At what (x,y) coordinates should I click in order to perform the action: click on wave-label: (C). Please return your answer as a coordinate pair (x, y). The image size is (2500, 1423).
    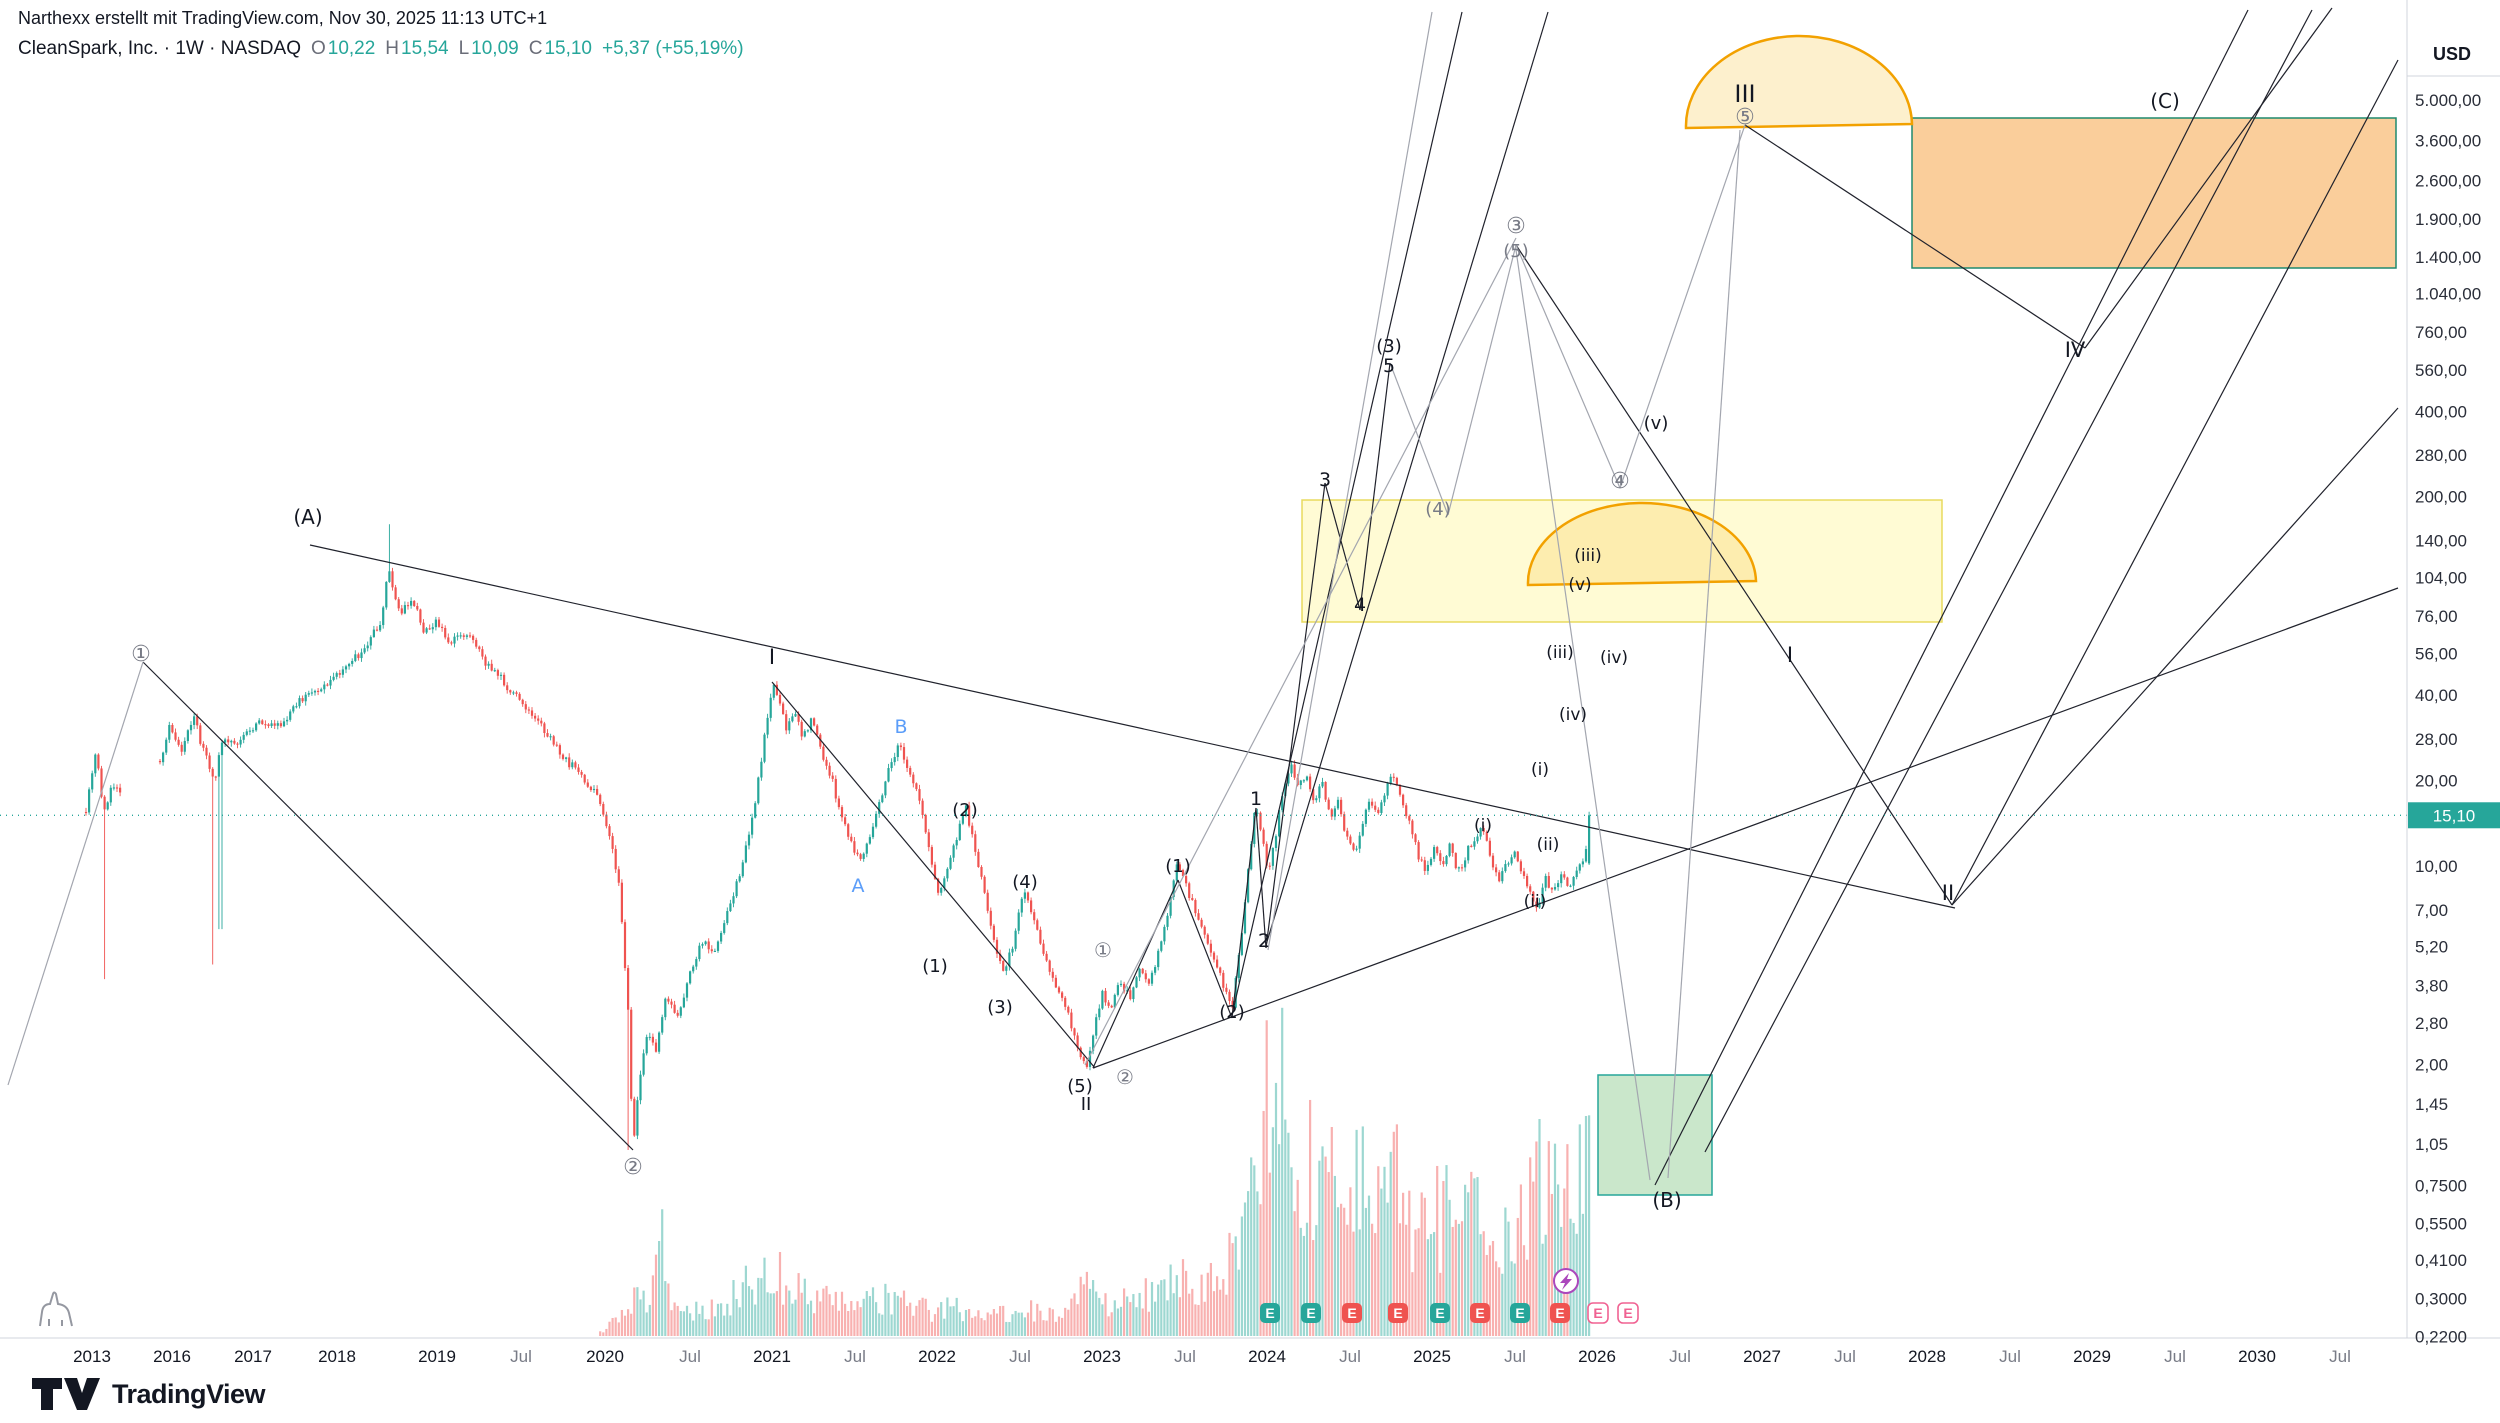
    Looking at the image, I should click on (2165, 101).